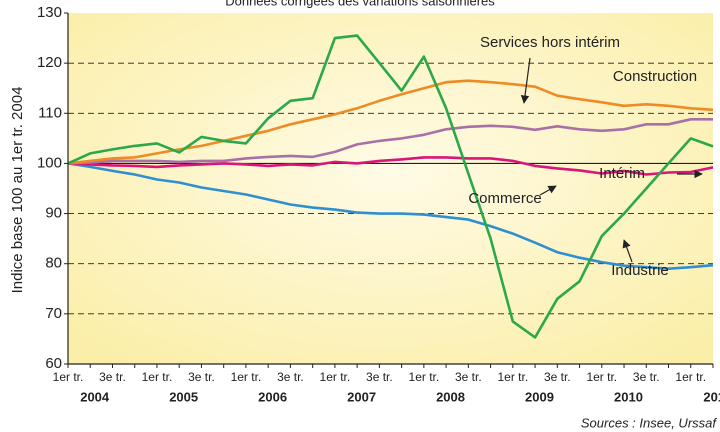 The image size is (720, 432). What do you see at coordinates (550, 42) in the screenshot?
I see `legend-label: Services hors intérim` at bounding box center [550, 42].